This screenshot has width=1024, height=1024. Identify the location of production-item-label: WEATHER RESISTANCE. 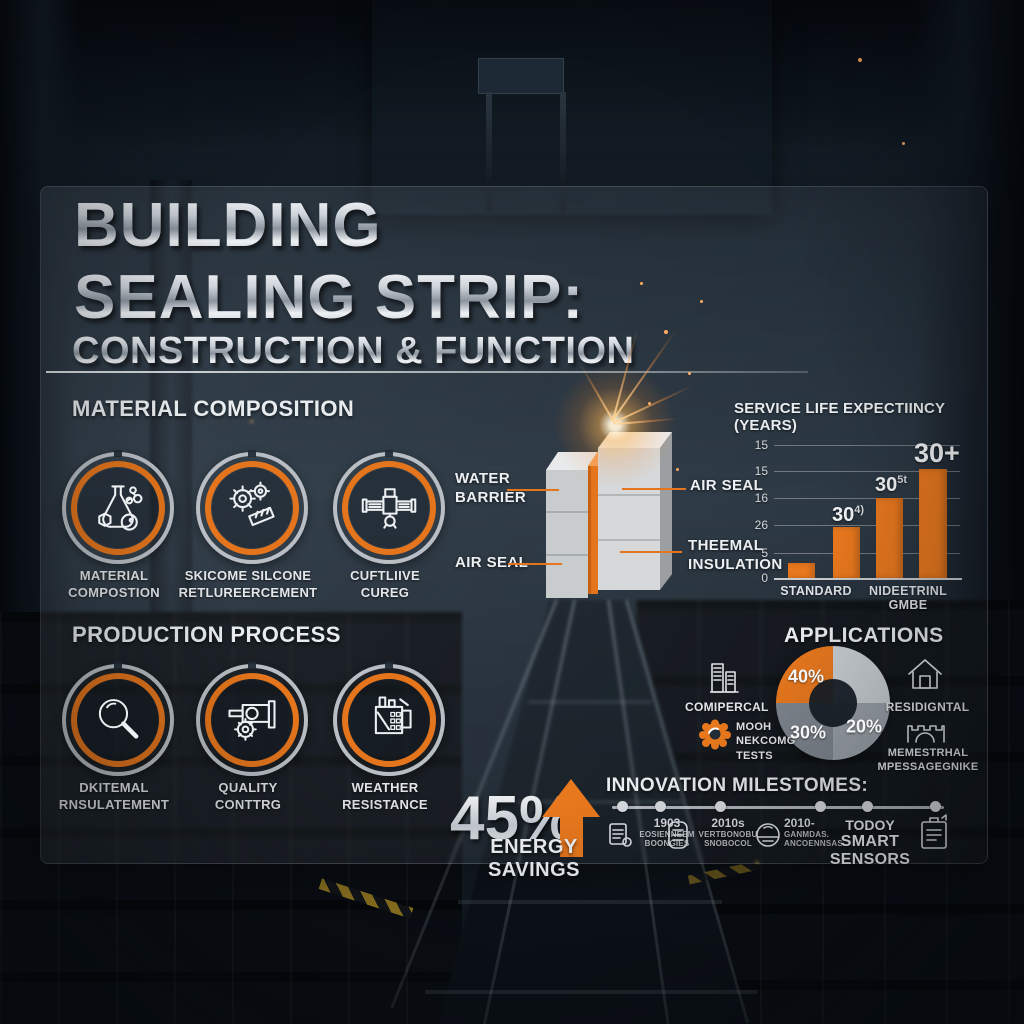
(385, 796).